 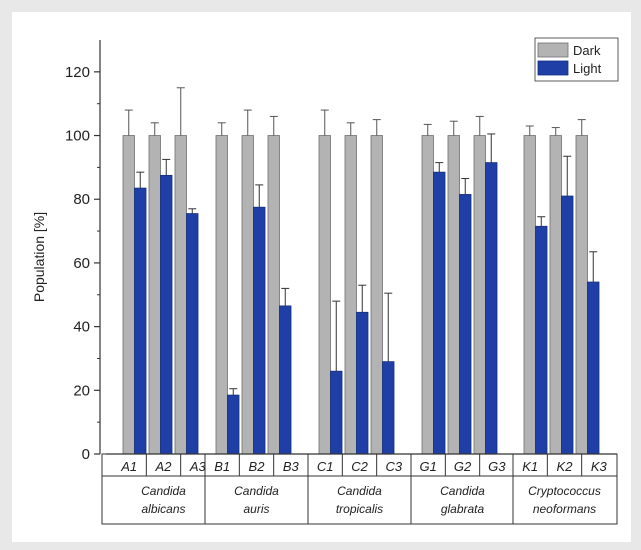 What do you see at coordinates (376, 295) in the screenshot?
I see `bar-dark-C3` at bounding box center [376, 295].